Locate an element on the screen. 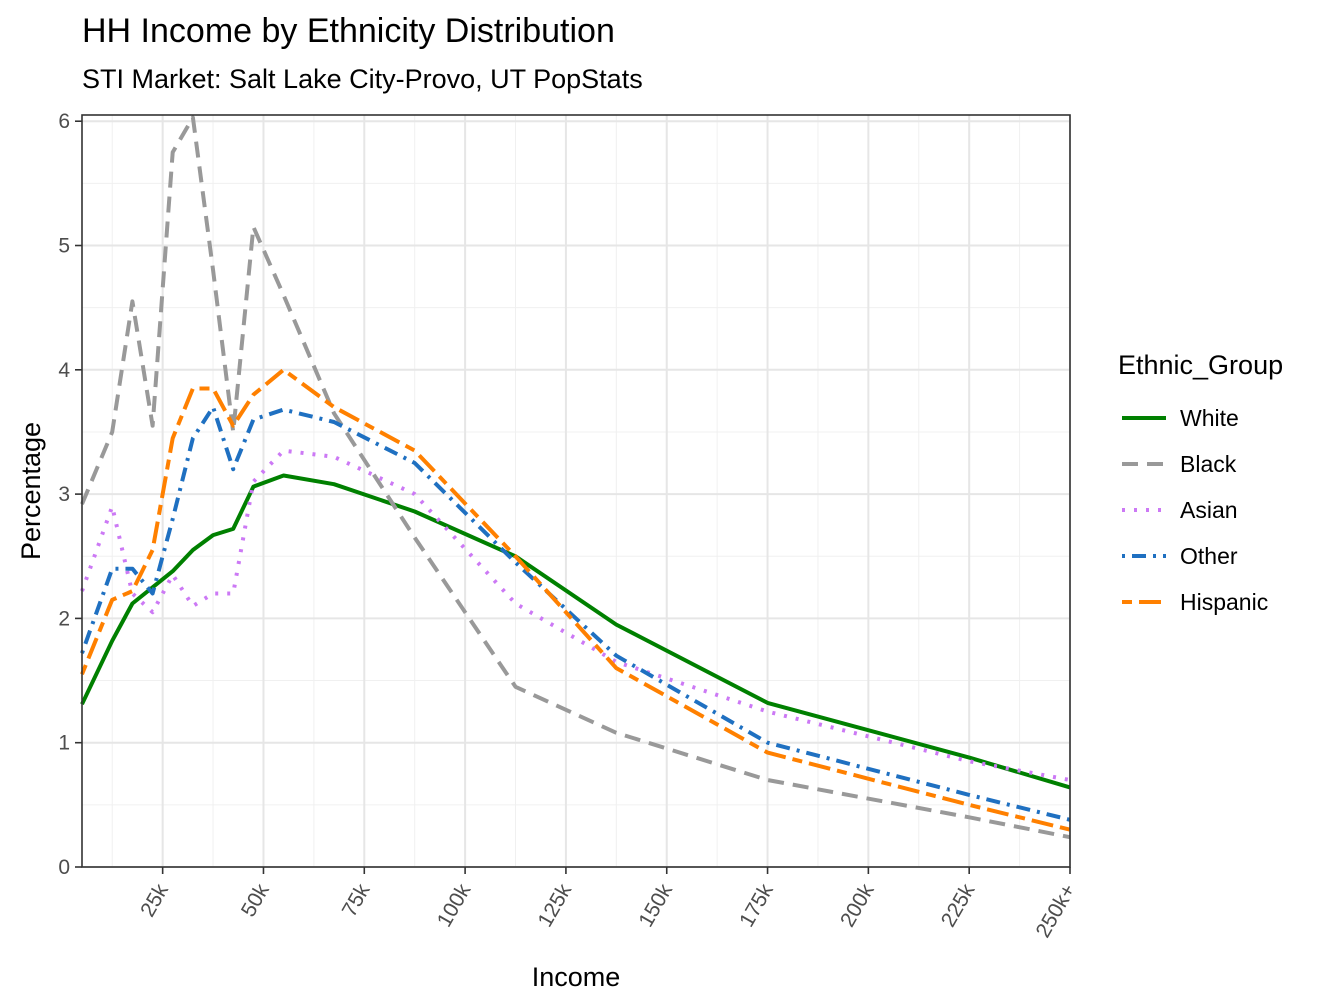 This screenshot has width=1344, height=1008. x-tick-label: 125k is located at coordinates (555, 905).